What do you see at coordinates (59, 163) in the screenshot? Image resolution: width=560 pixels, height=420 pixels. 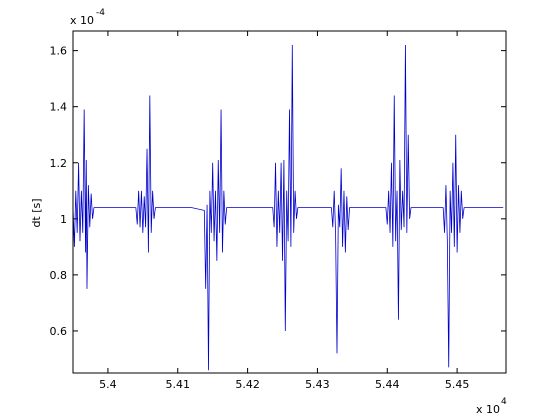 I see `y-tick-label: 1.2` at bounding box center [59, 163].